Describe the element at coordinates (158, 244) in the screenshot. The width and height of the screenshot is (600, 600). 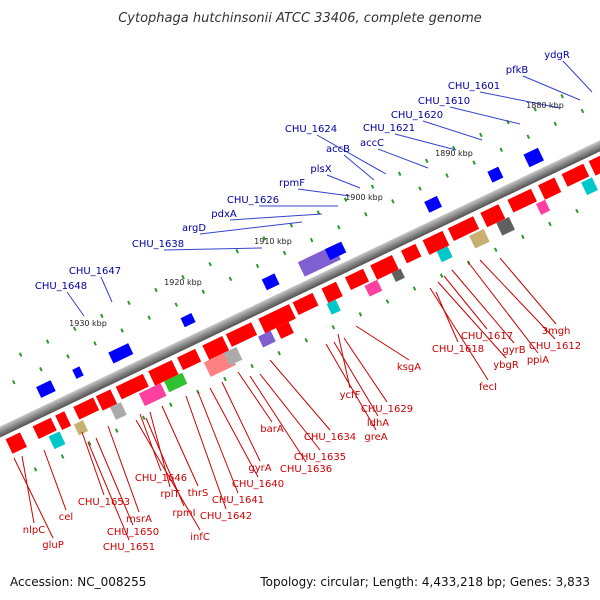
I see `gene-label-upper: CHU_1638` at that location.